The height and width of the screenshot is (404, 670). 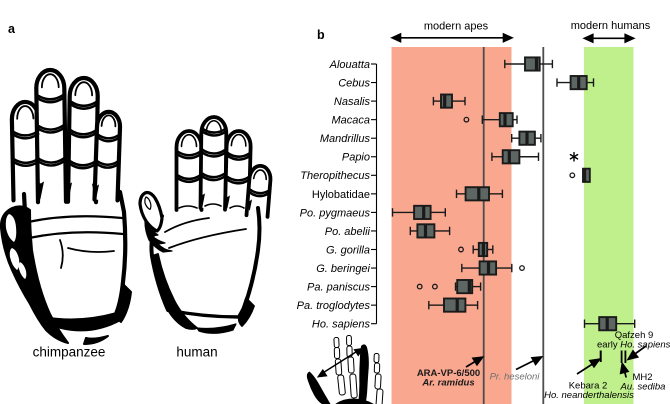 What do you see at coordinates (349, 65) in the screenshot?
I see `svg-text: Alouatta` at bounding box center [349, 65].